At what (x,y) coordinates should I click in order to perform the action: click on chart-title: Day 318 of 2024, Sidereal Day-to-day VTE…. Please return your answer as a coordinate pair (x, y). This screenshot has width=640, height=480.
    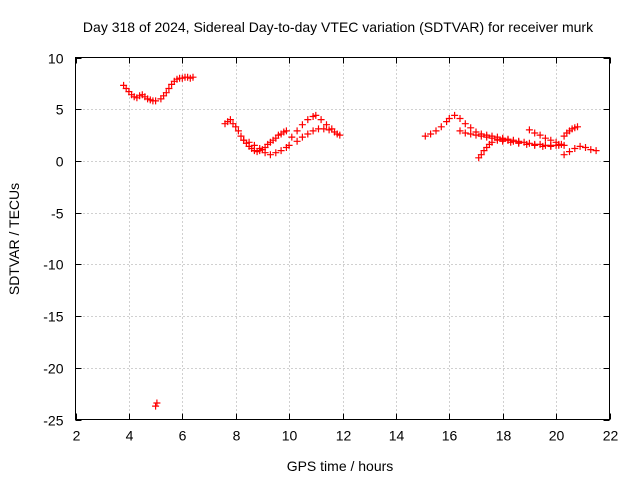
    Looking at the image, I should click on (338, 27).